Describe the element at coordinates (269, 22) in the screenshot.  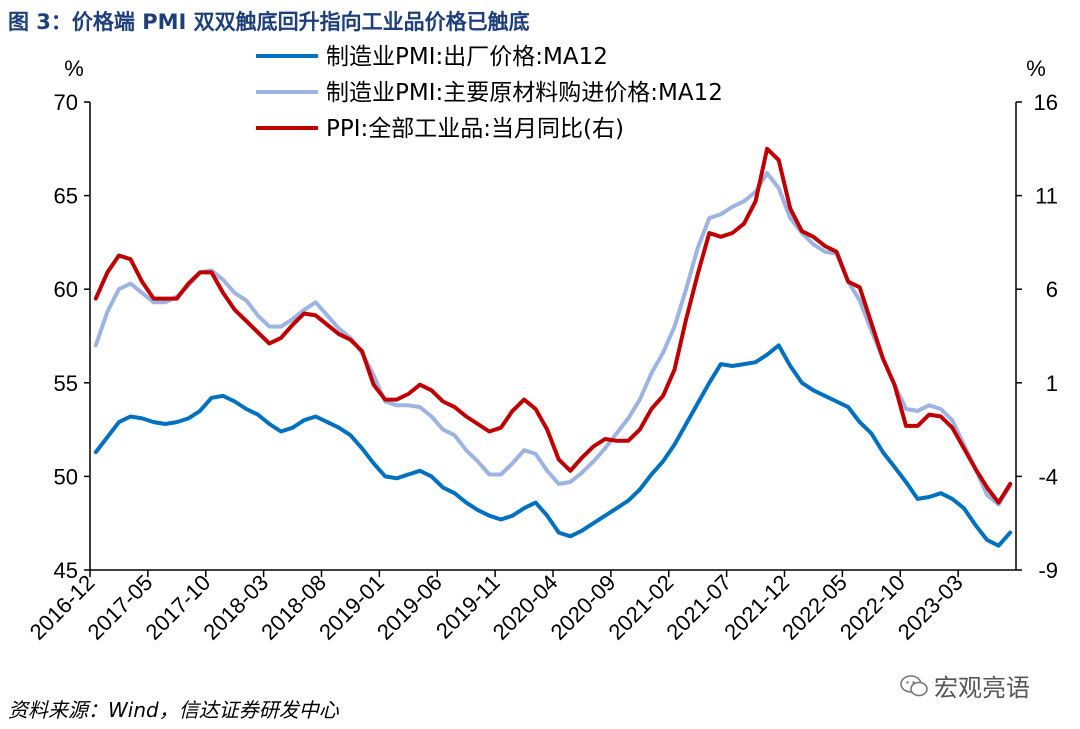
I see `chart-title: 图 3：价格端 PMI 双双触底回升指向工业品价格已触底` at that location.